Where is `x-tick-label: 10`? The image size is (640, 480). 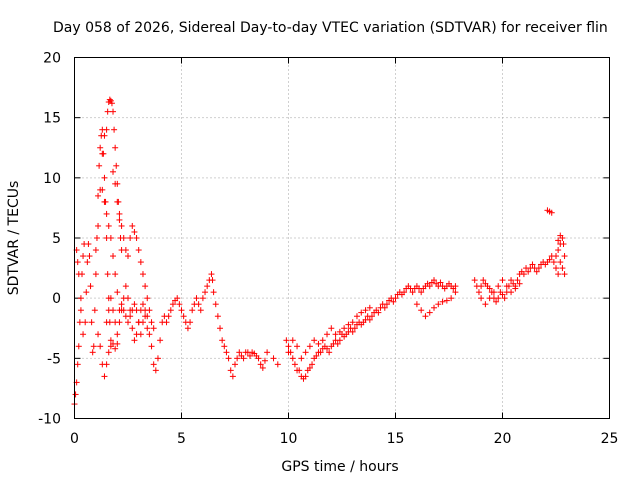 x-tick-label: 10 is located at coordinates (289, 439).